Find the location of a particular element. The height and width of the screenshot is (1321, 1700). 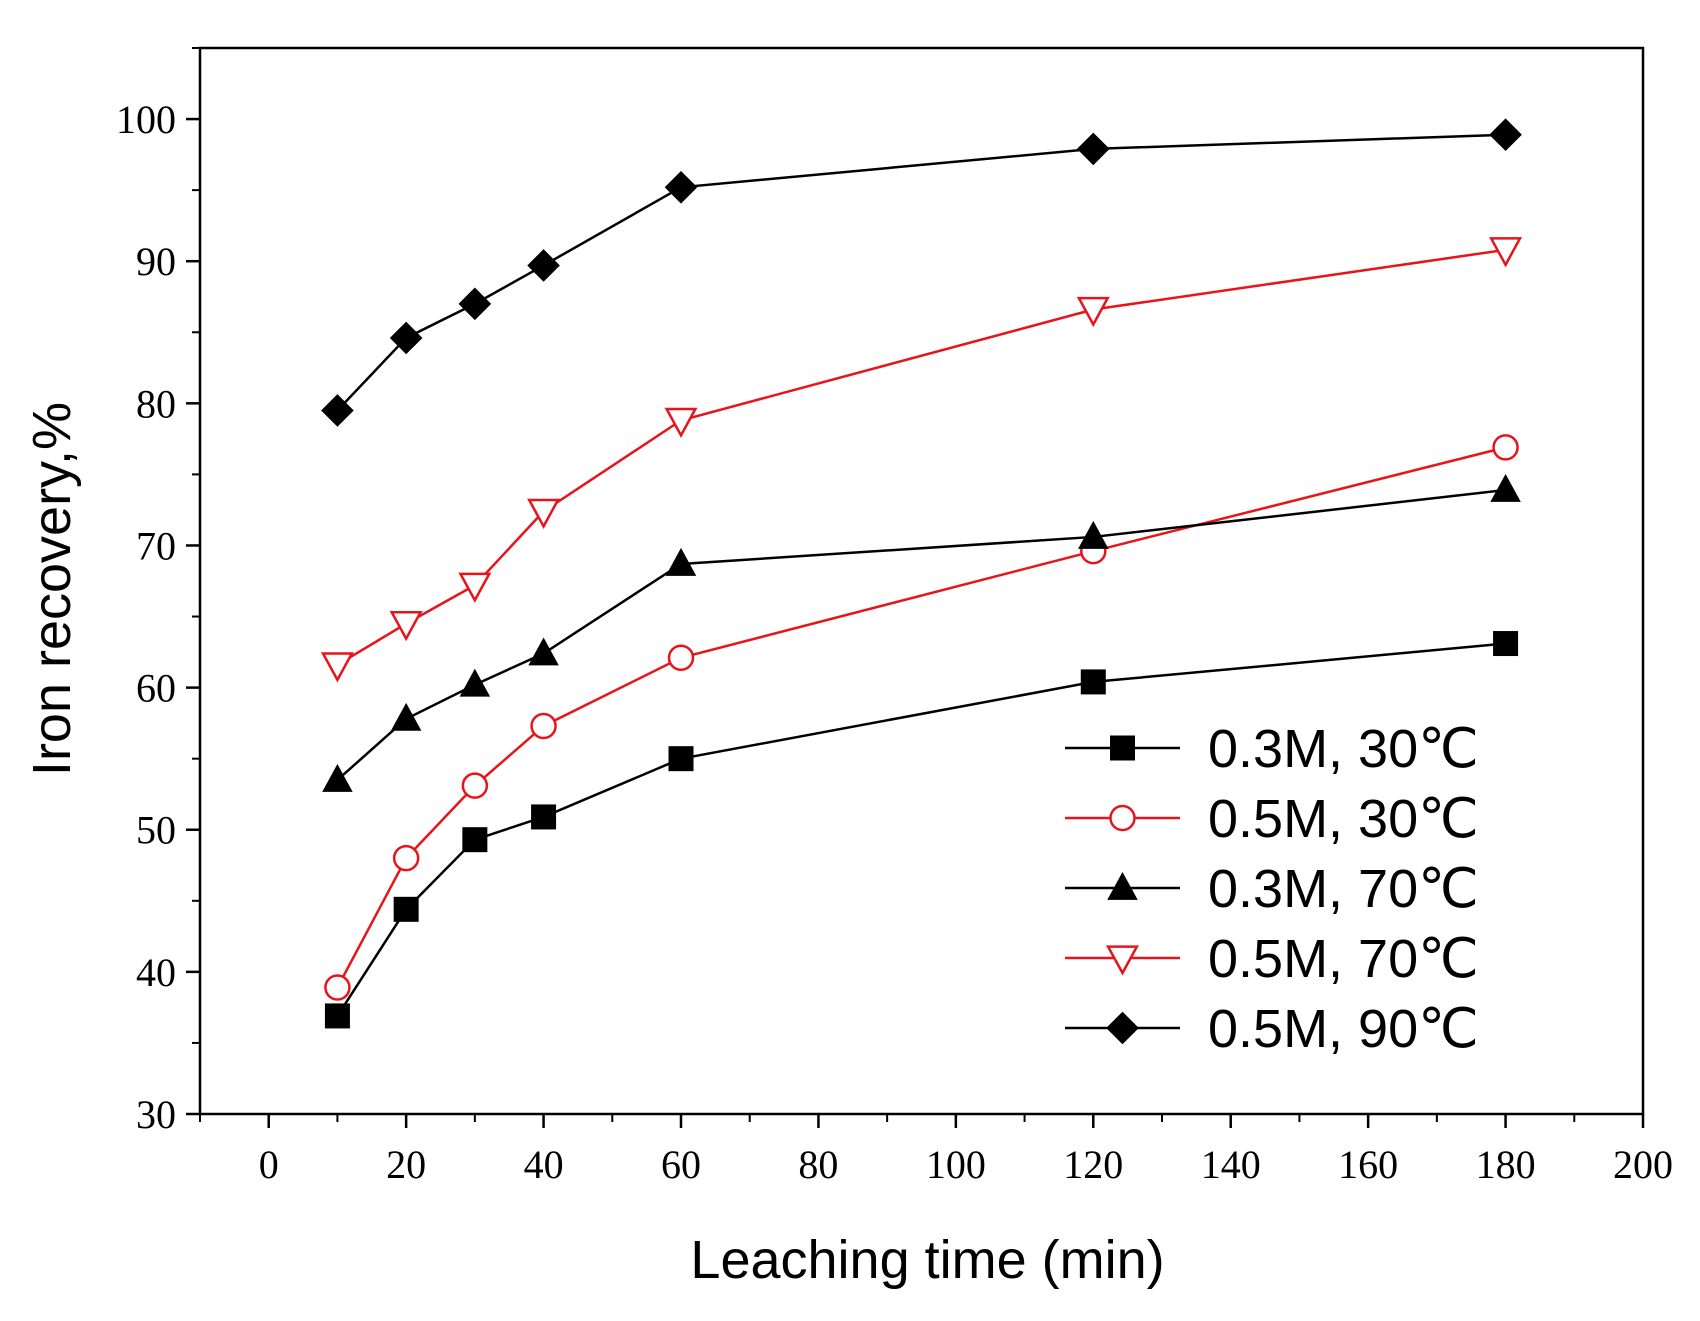

y-tick-label: 60 is located at coordinates (156, 688).